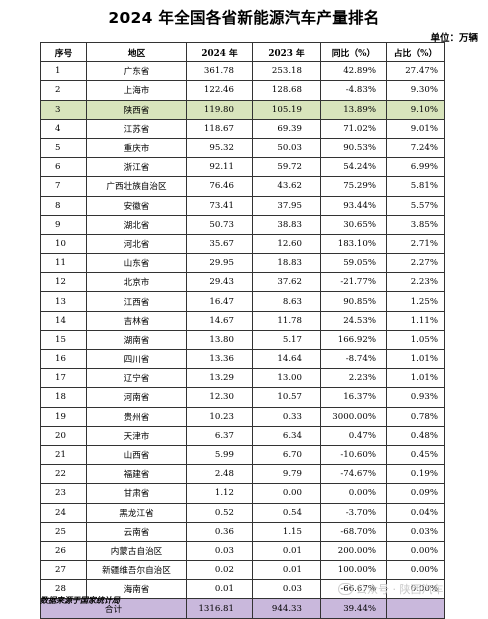 Image resolution: width=488 pixels, height=619 pixels. I want to click on cell-2024: 12.30, so click(219, 397).